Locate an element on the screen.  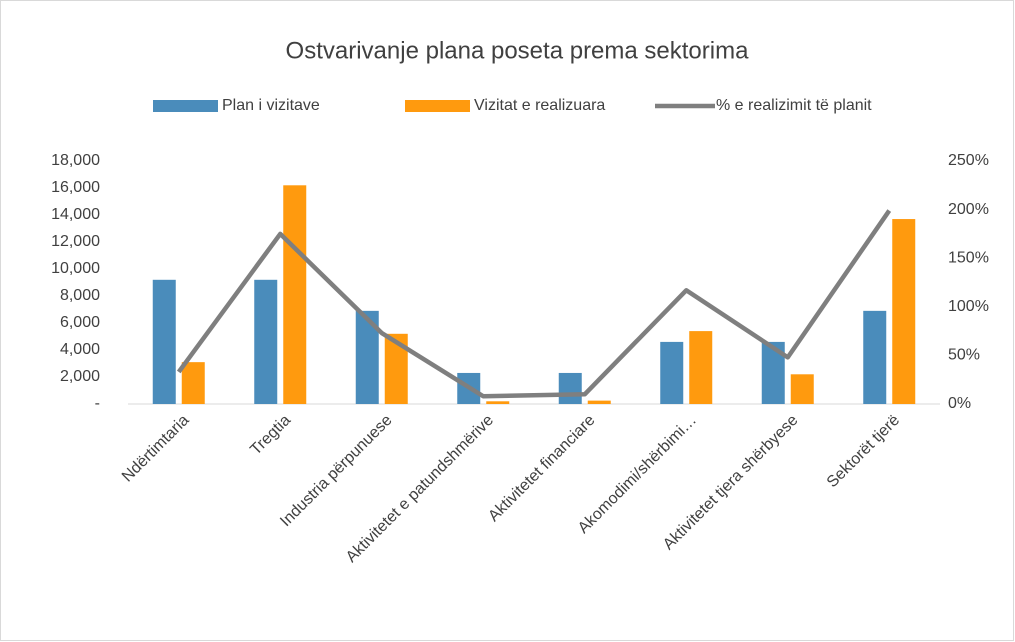
y-tick-label: 8,000 is located at coordinates (80, 295).